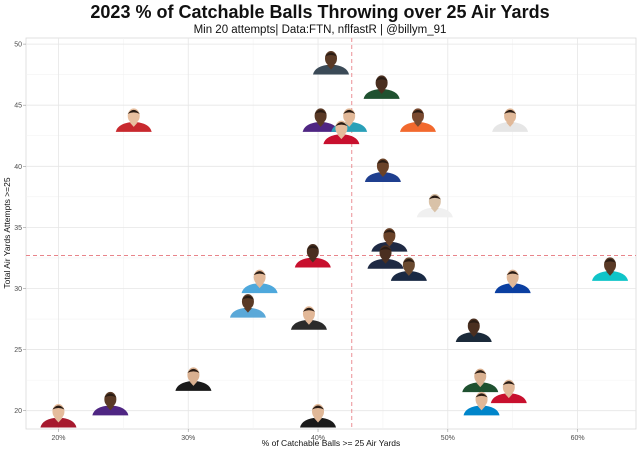 The height and width of the screenshot is (453, 640). What do you see at coordinates (18, 350) in the screenshot?
I see `y-tick-label: 25` at bounding box center [18, 350].